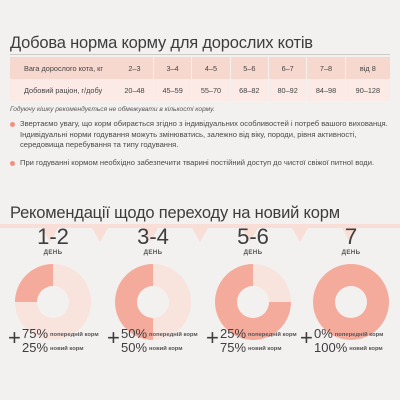  I want to click on new-food-percent: 75%, so click(233, 347).